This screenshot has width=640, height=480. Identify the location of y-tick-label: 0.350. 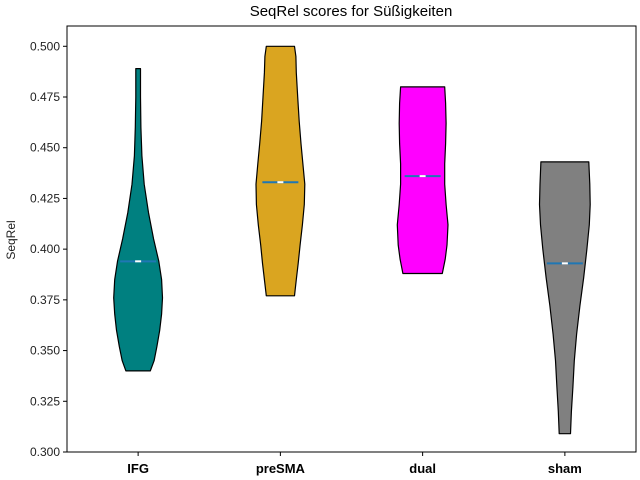
(45, 351).